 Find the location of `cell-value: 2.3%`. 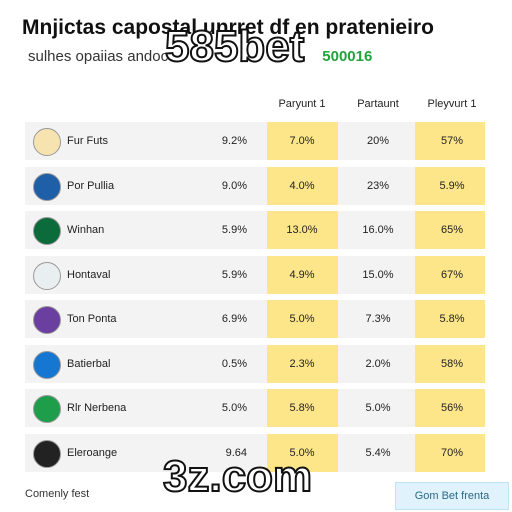

cell-value: 2.3% is located at coordinates (302, 363).